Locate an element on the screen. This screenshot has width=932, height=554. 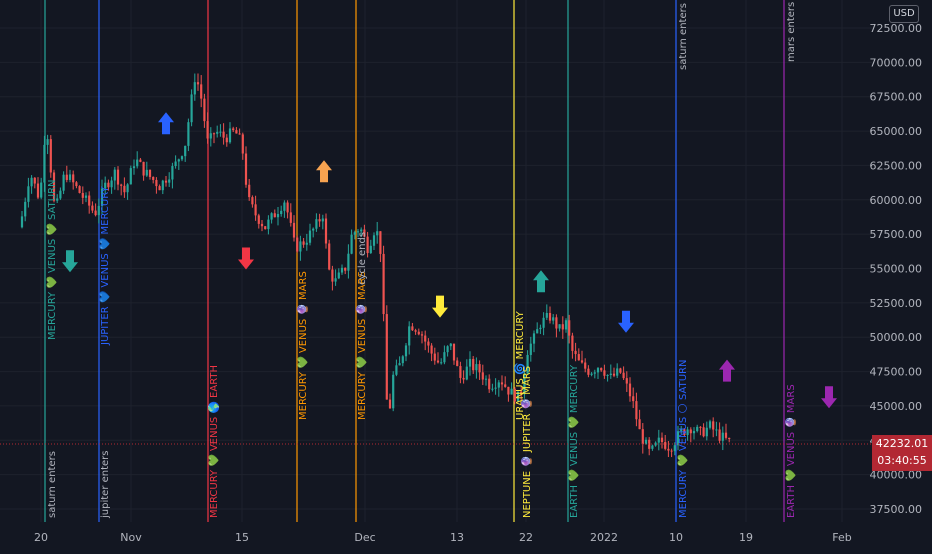
event-label: NEPTUNE 🔮 JUPITER 🔮 MARS is located at coordinates (526, 442).